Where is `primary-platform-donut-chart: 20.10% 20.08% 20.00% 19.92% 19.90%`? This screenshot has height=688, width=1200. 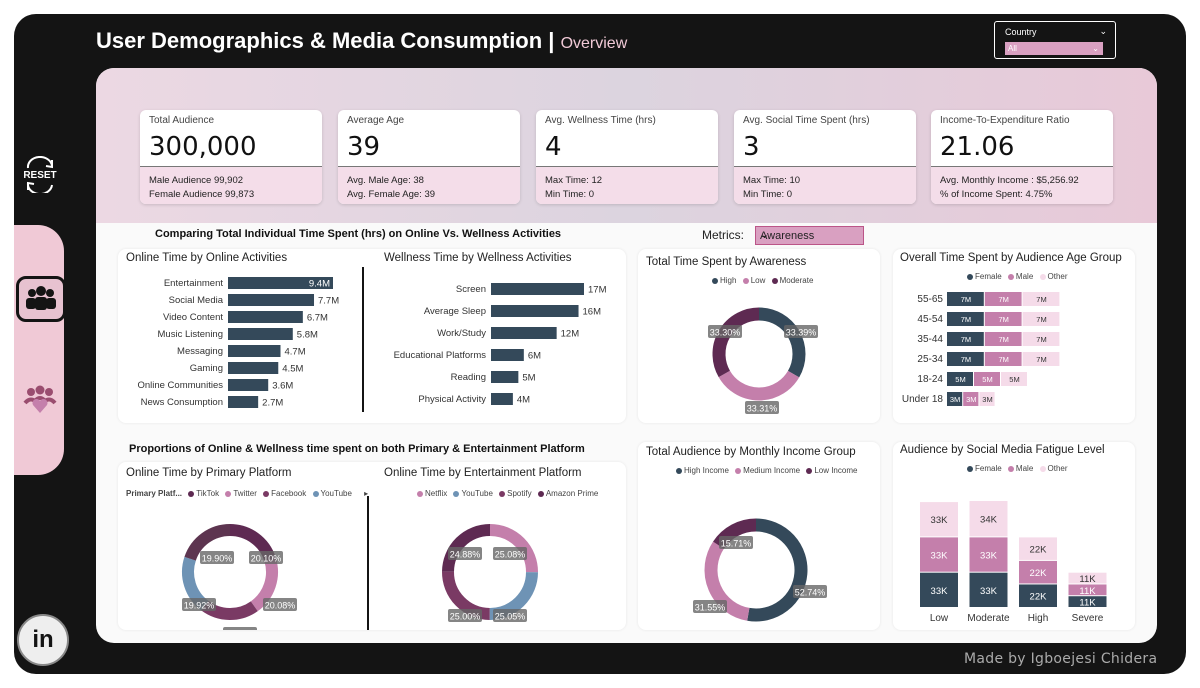 primary-platform-donut-chart: 20.10% 20.08% 20.00% 19.92% 19.90% is located at coordinates (239, 577).